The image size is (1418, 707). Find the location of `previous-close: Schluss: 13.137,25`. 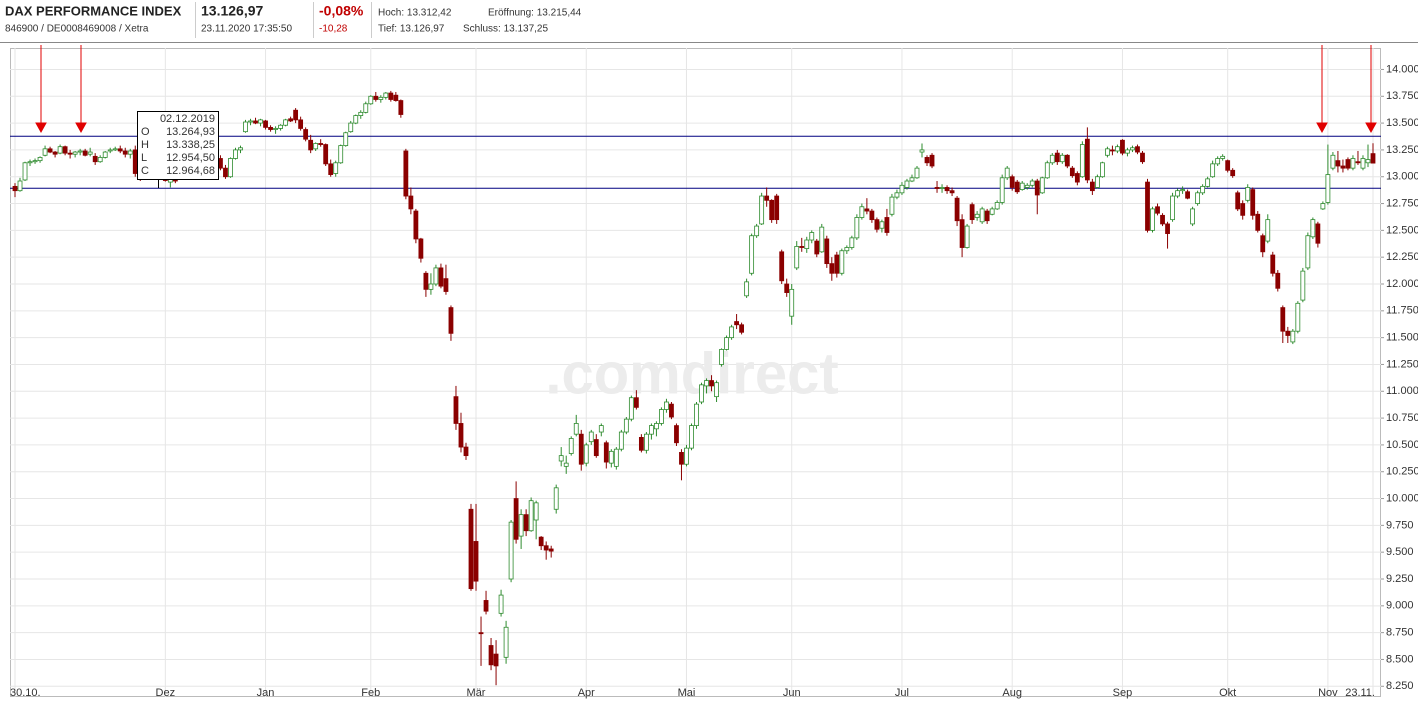

previous-close: Schluss: 13.137,25 is located at coordinates (505, 29).